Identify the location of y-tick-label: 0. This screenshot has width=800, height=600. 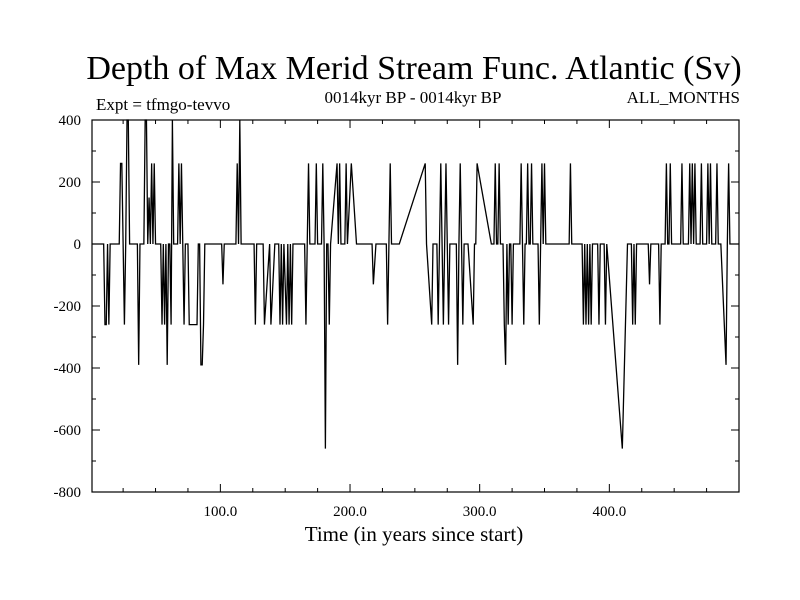
(78, 245).